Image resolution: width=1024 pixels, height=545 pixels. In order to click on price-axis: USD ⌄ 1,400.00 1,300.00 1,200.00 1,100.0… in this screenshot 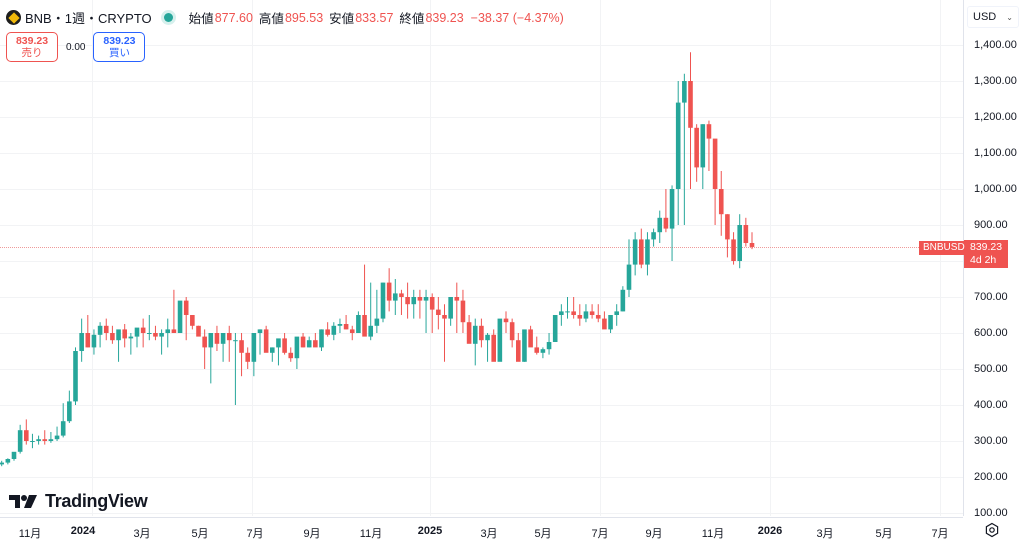, I will do `click(994, 259)`.